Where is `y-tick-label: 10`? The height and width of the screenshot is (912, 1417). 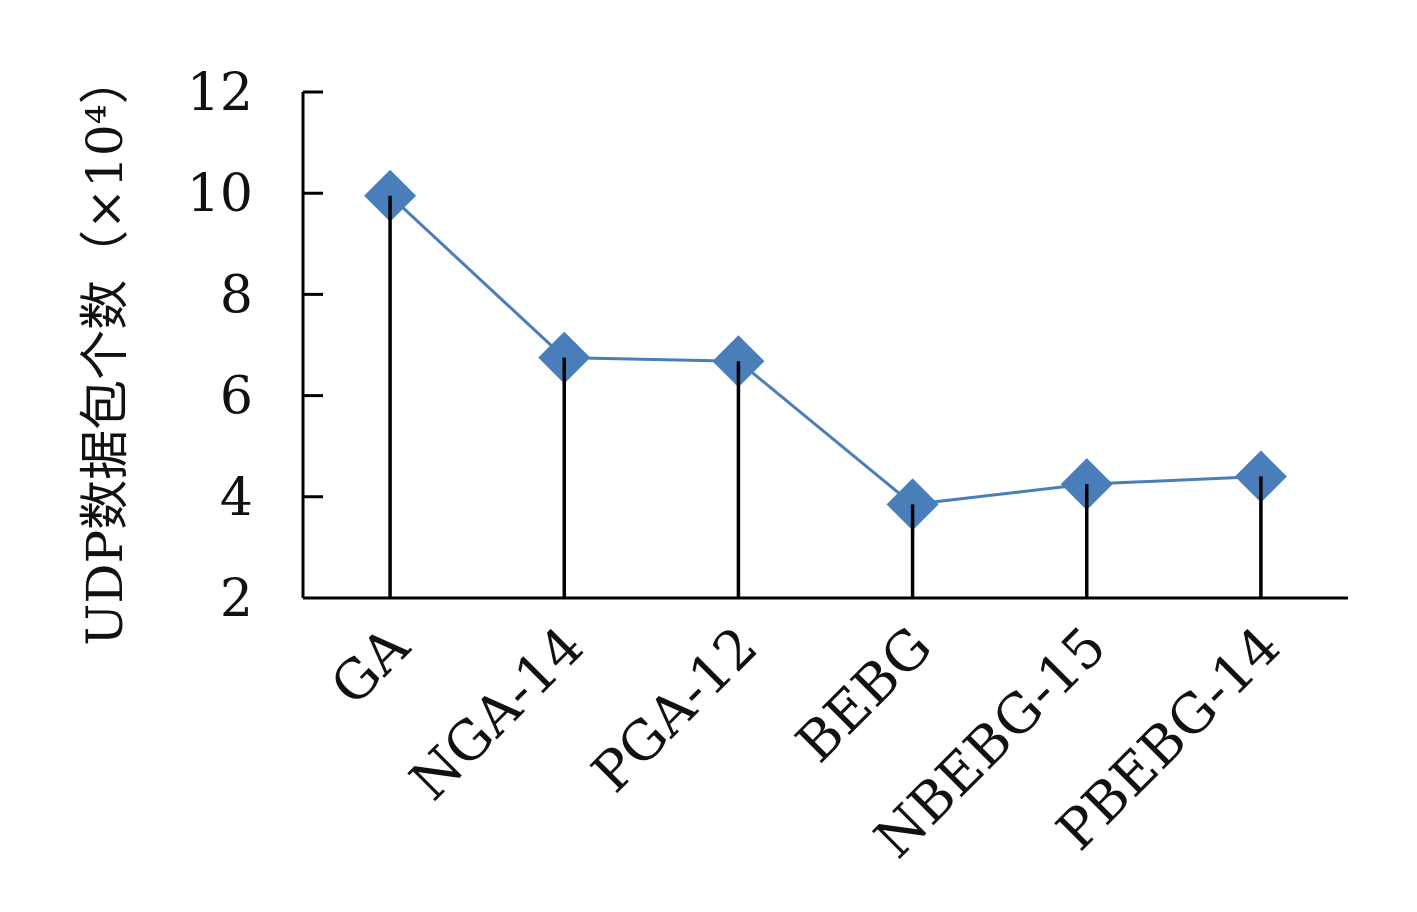
y-tick-label: 10 is located at coordinates (220, 194).